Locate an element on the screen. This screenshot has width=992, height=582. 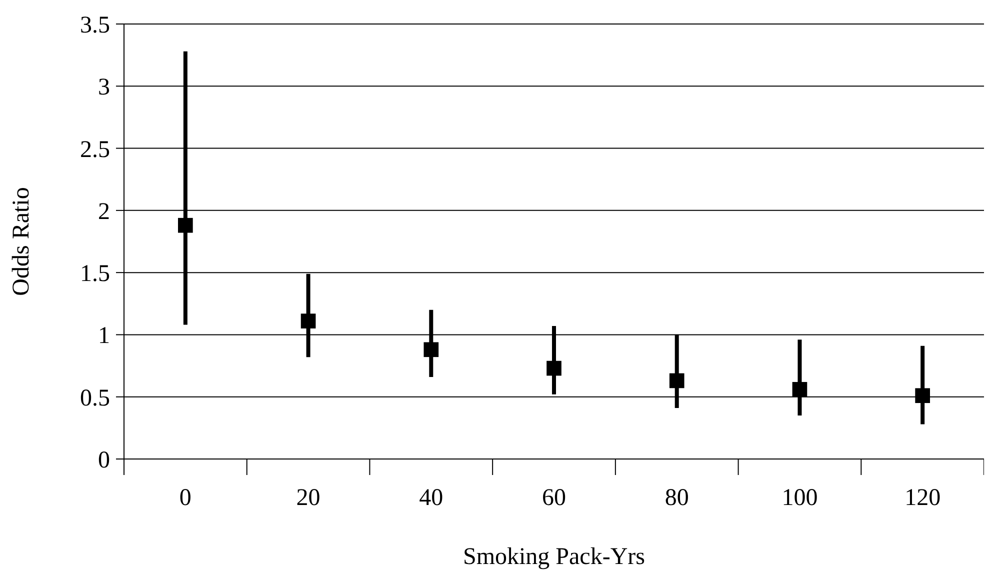
x-tick-label: 100 is located at coordinates (800, 498).